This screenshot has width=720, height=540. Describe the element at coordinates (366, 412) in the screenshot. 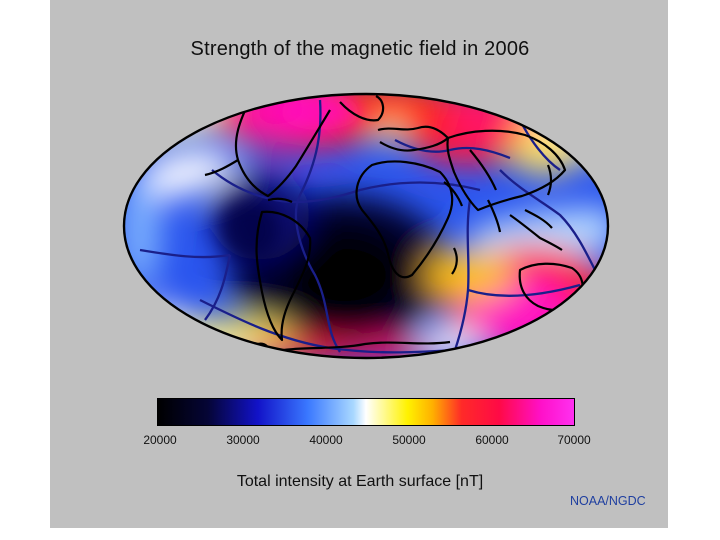

I see `colorbar` at that location.